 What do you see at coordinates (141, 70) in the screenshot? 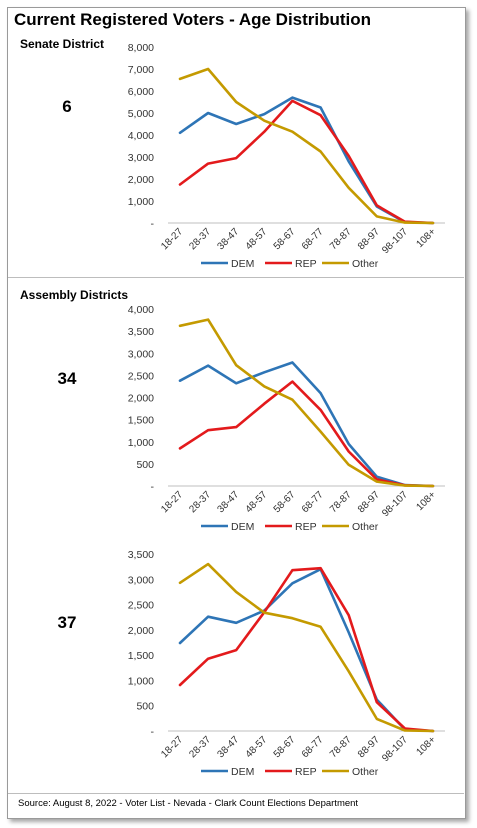
I see `y-tick-label: 7,000` at bounding box center [141, 70].